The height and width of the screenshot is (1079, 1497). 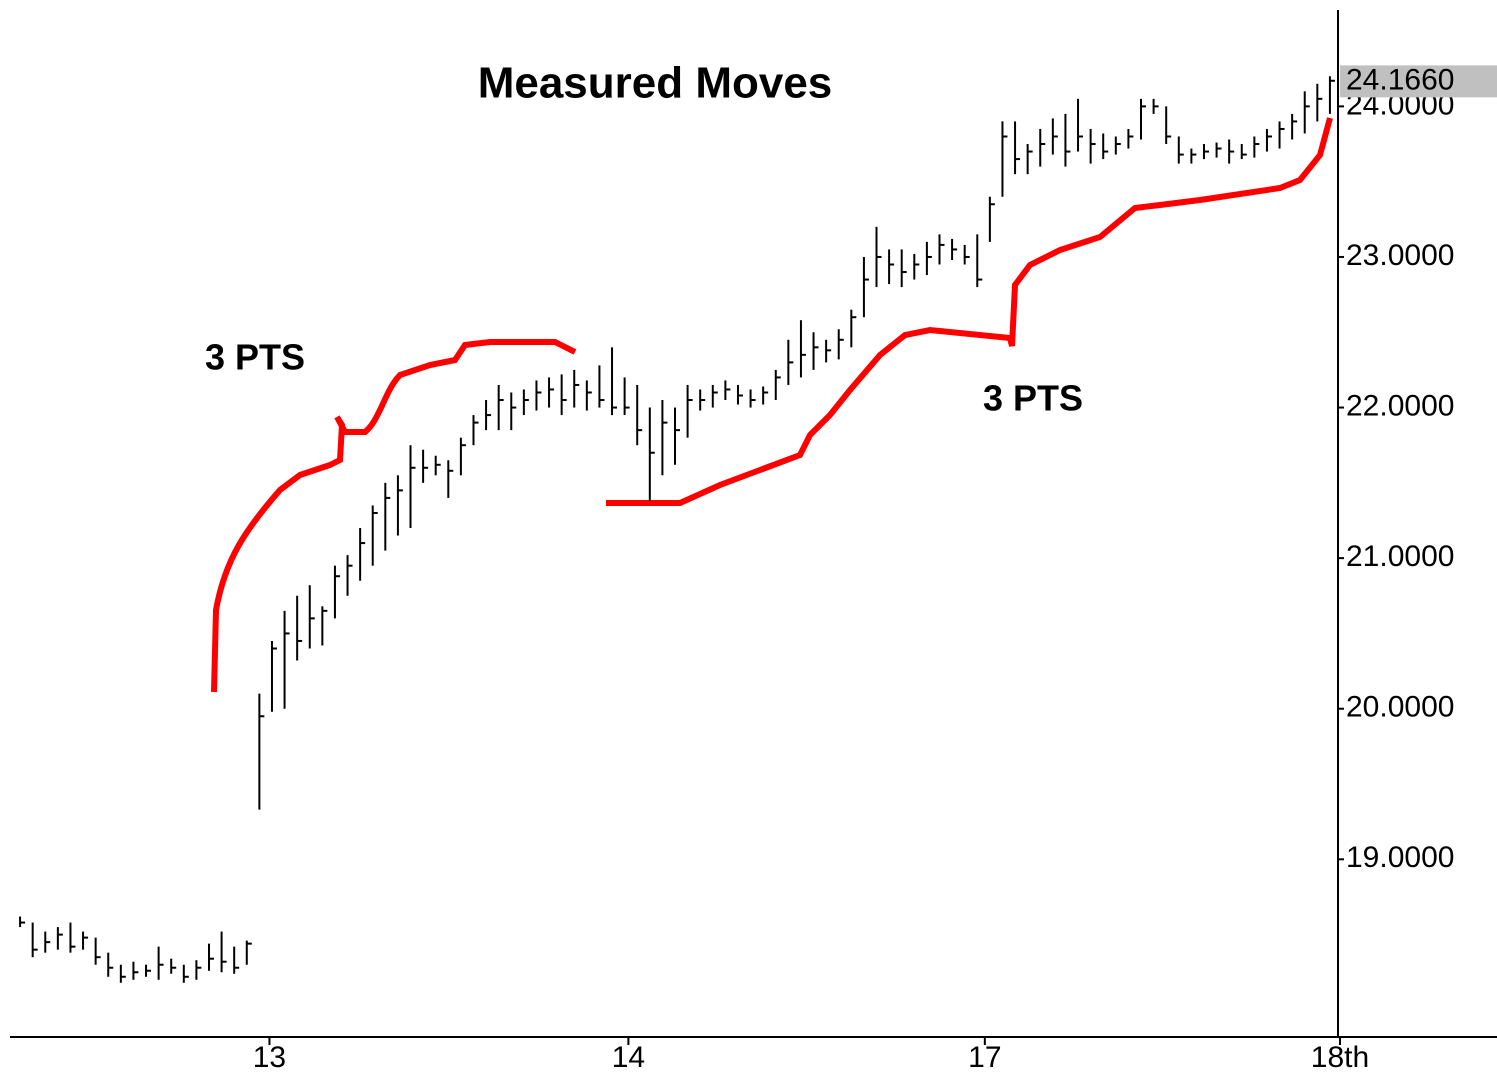 What do you see at coordinates (1400, 405) in the screenshot?
I see `y-tick-label: 22.0000` at bounding box center [1400, 405].